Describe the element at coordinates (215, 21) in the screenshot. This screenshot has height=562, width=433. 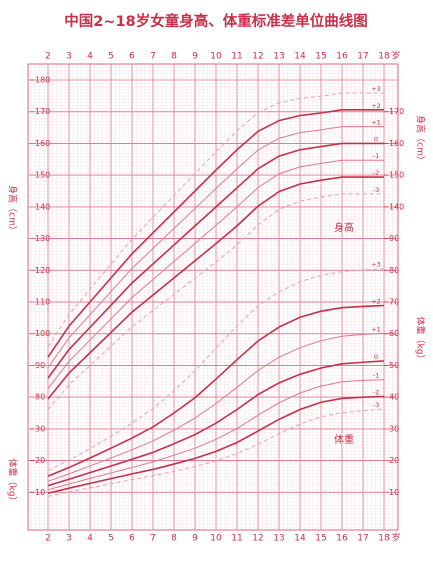
I see `chart-title: 中国2~18岁女童身高、体重标准差单位曲线图` at that location.